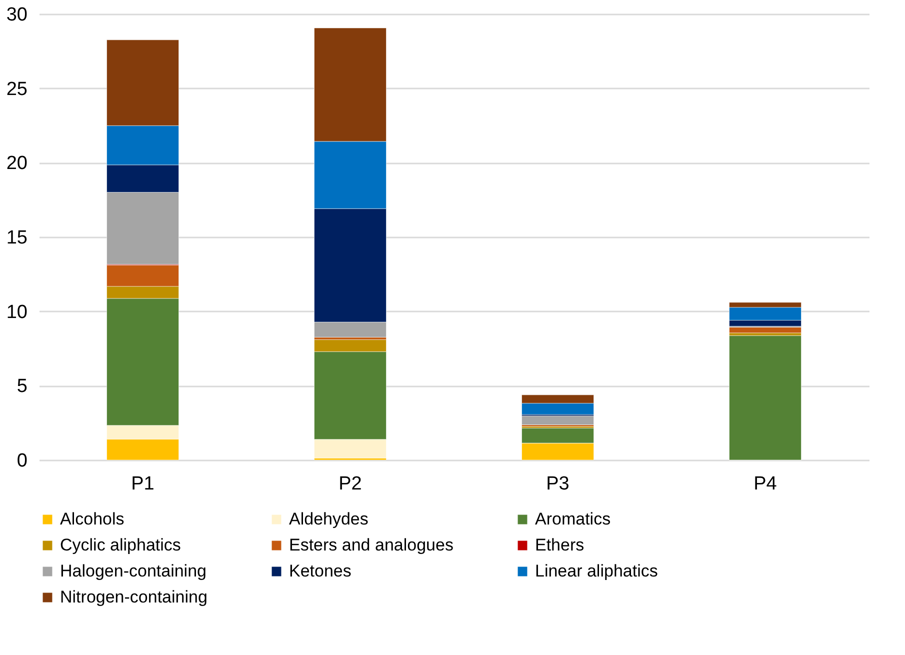 This screenshot has width=905, height=655. I want to click on legend-label: Cyclic aliphatics, so click(120, 545).